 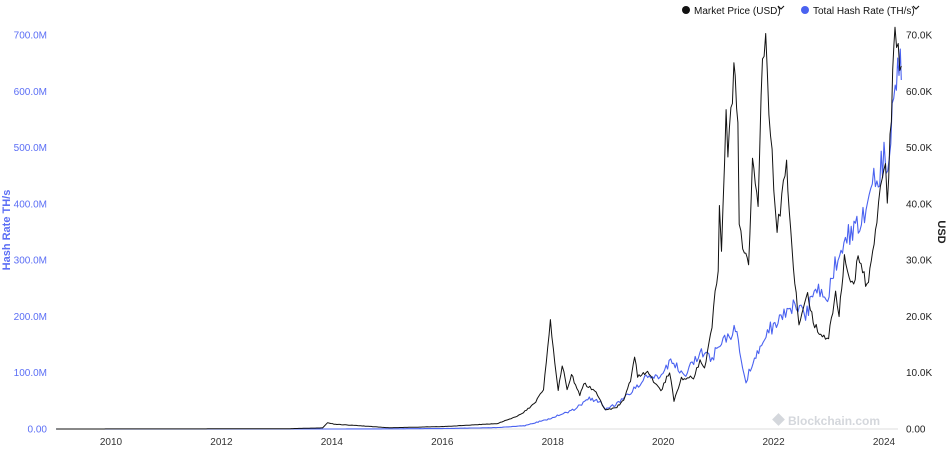 I want to click on x-tick-label: 2012, so click(x=221, y=442).